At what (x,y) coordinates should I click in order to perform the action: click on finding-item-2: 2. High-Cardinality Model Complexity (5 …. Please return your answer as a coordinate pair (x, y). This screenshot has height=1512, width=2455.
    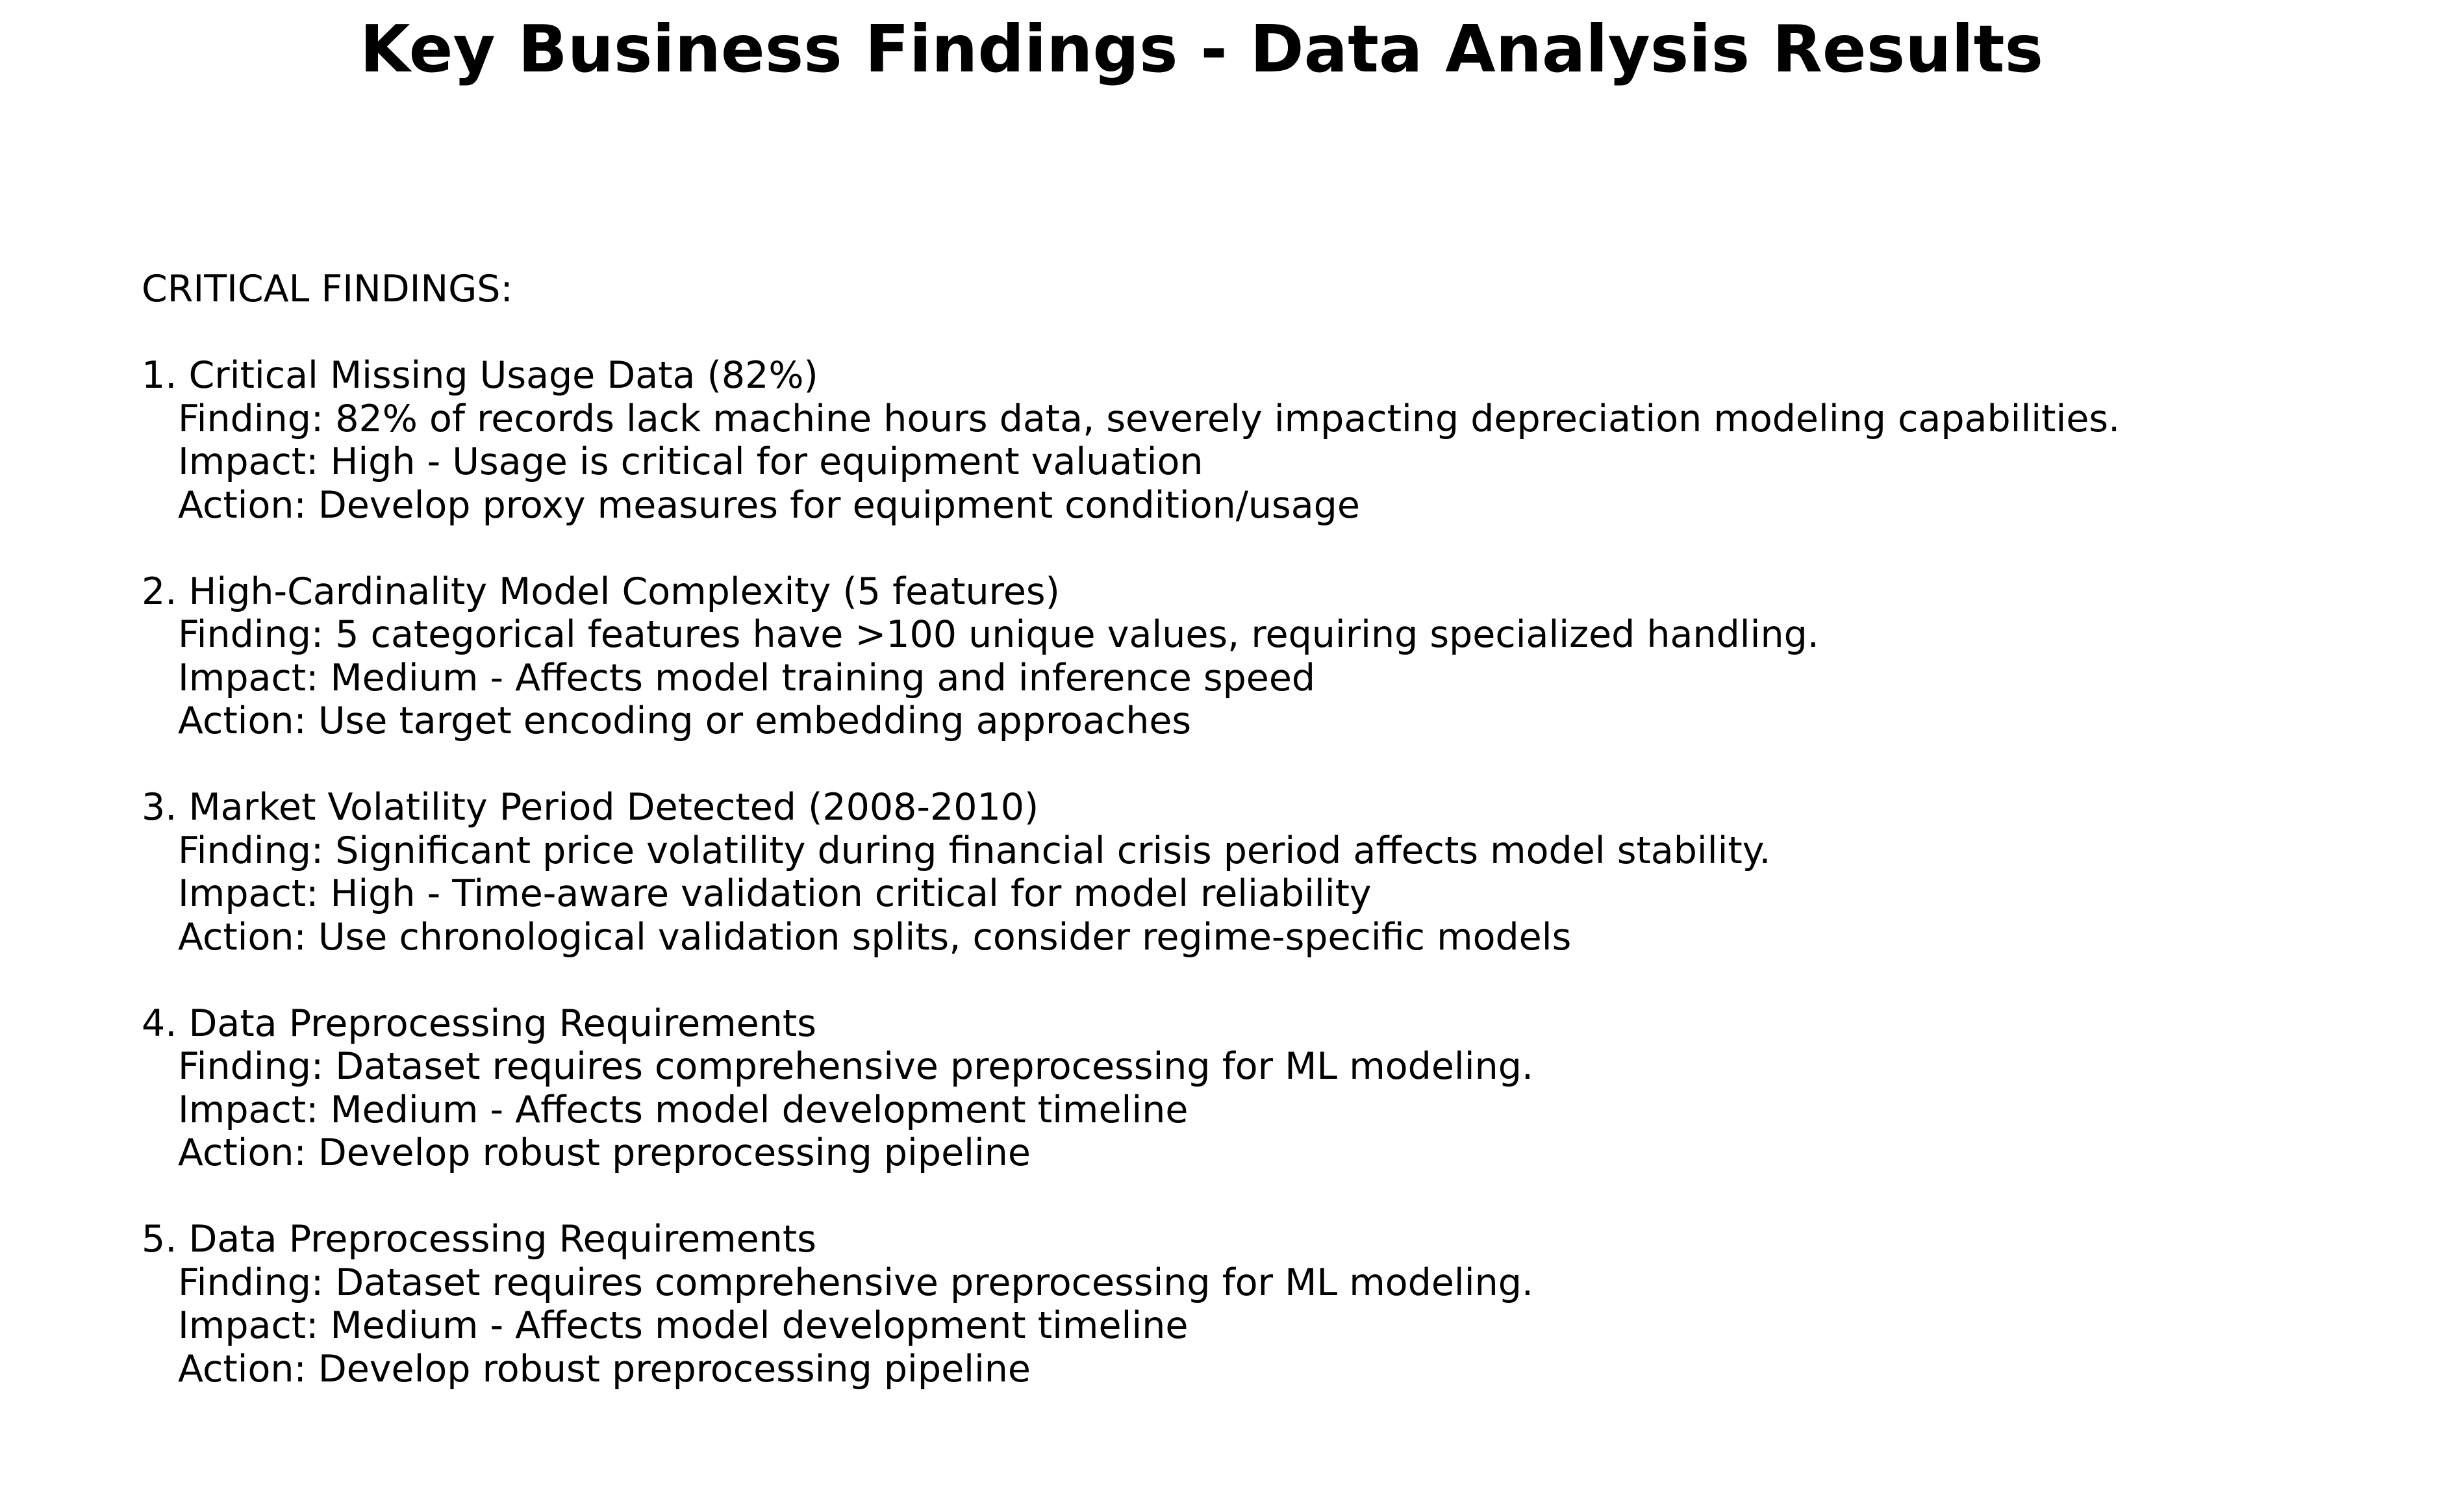
    Looking at the image, I should click on (1131, 656).